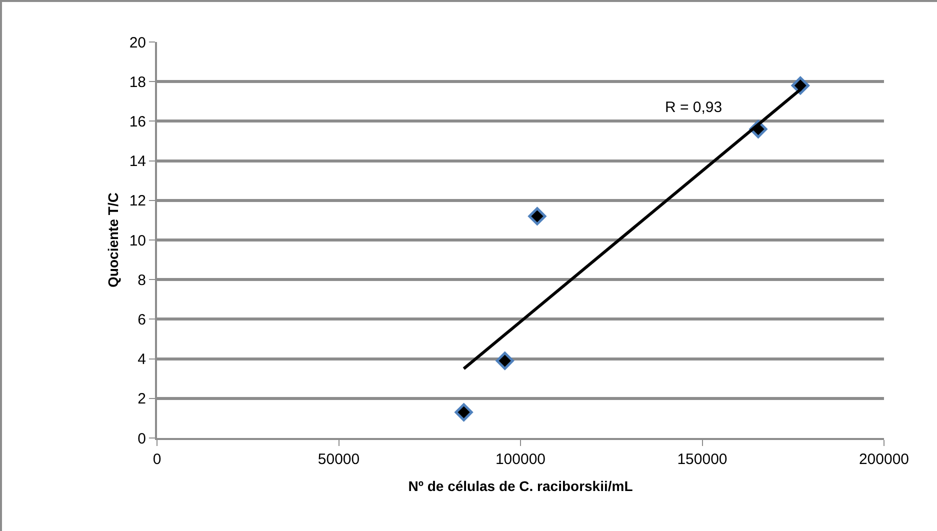 The image size is (937, 531). What do you see at coordinates (142, 319) in the screenshot?
I see `y-tick-label: 6` at bounding box center [142, 319].